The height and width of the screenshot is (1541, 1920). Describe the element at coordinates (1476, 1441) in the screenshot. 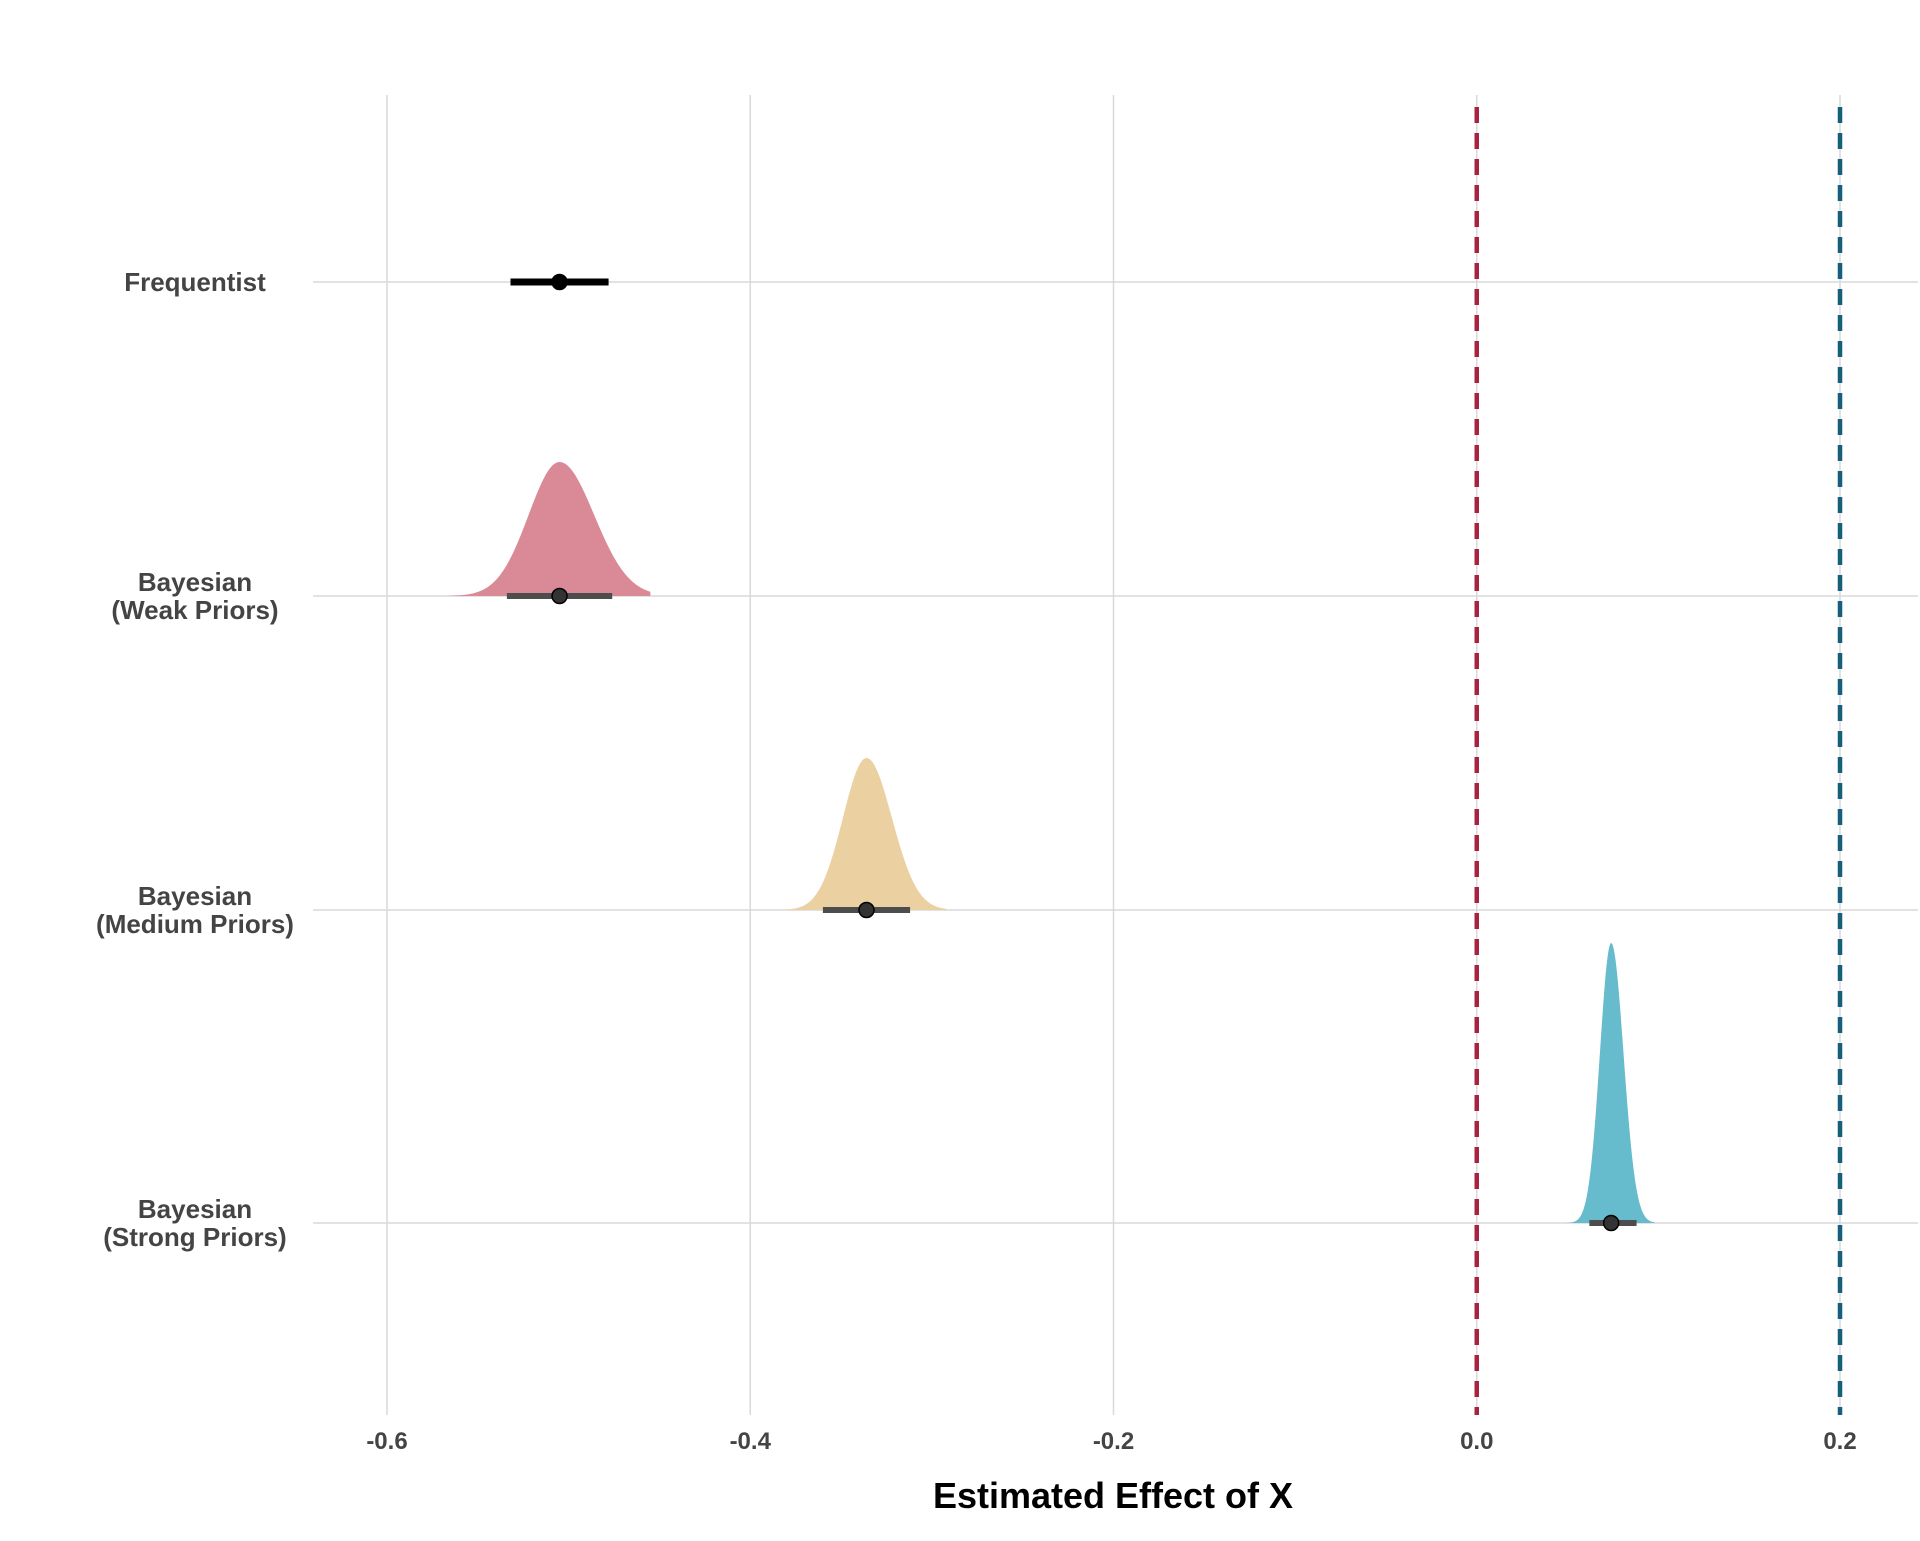

I see `x-tick-label: 0.0` at that location.